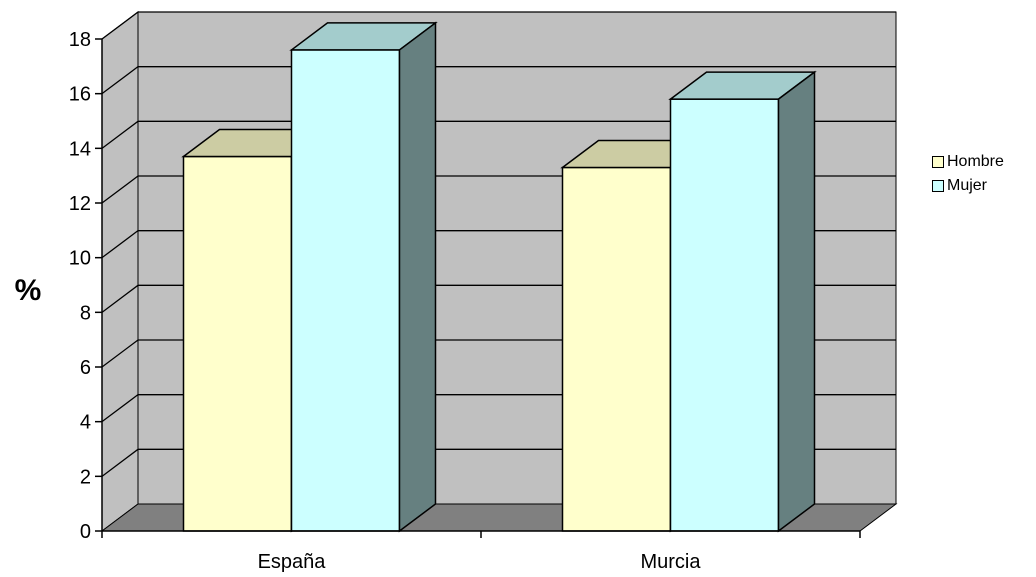 This screenshot has height=577, width=1036. Describe the element at coordinates (80, 149) in the screenshot. I see `y-tick-label: 14` at that location.